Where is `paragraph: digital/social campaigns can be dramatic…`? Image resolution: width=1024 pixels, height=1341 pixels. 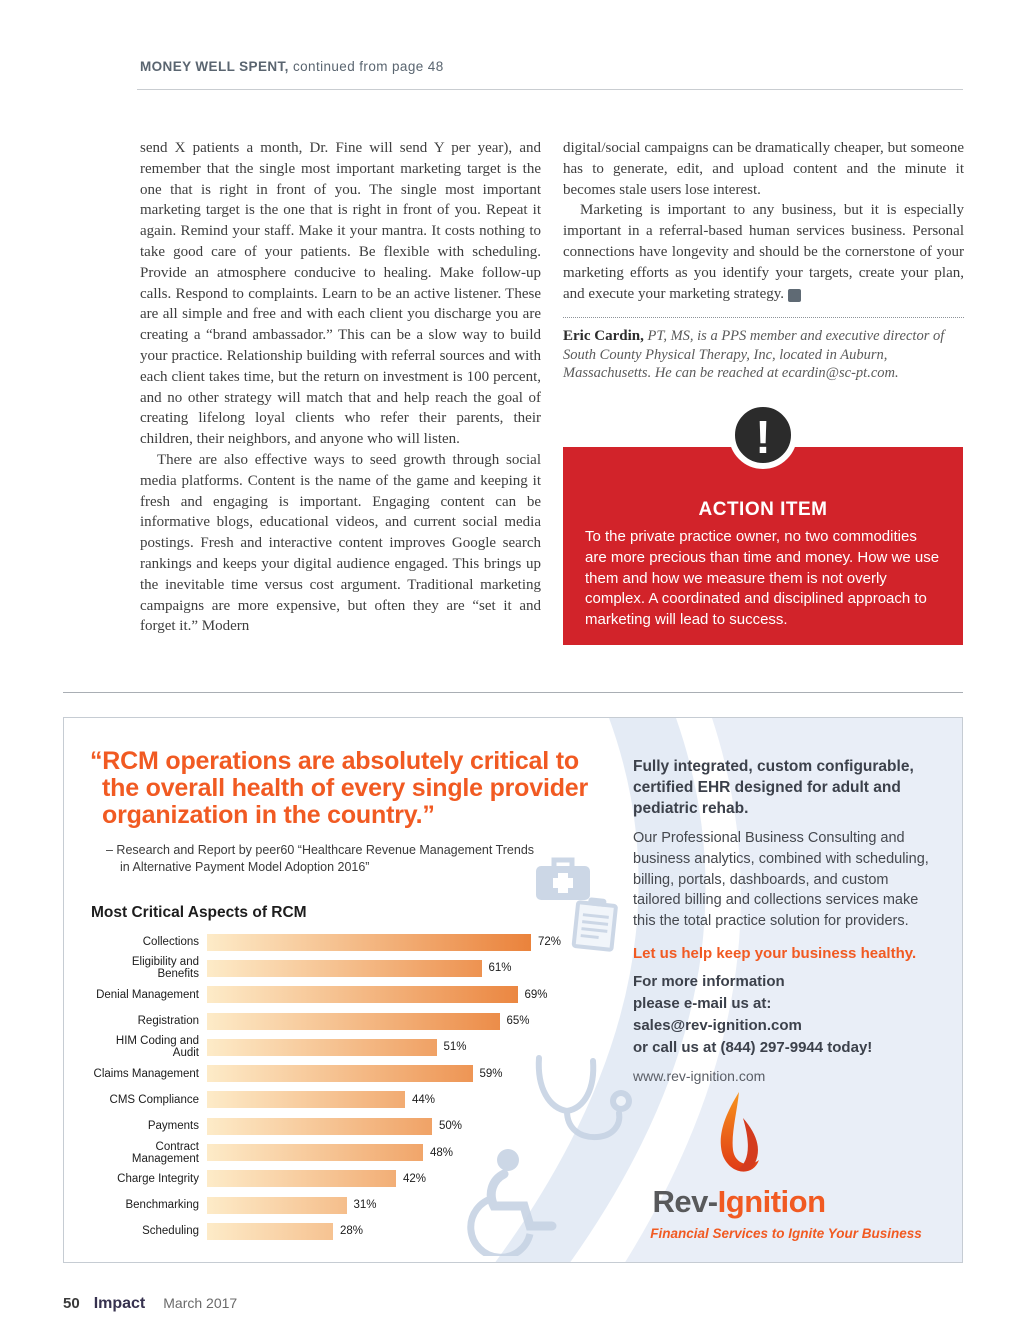 paragraph: digital/social campaigns can be dramatic… is located at coordinates (763, 169).